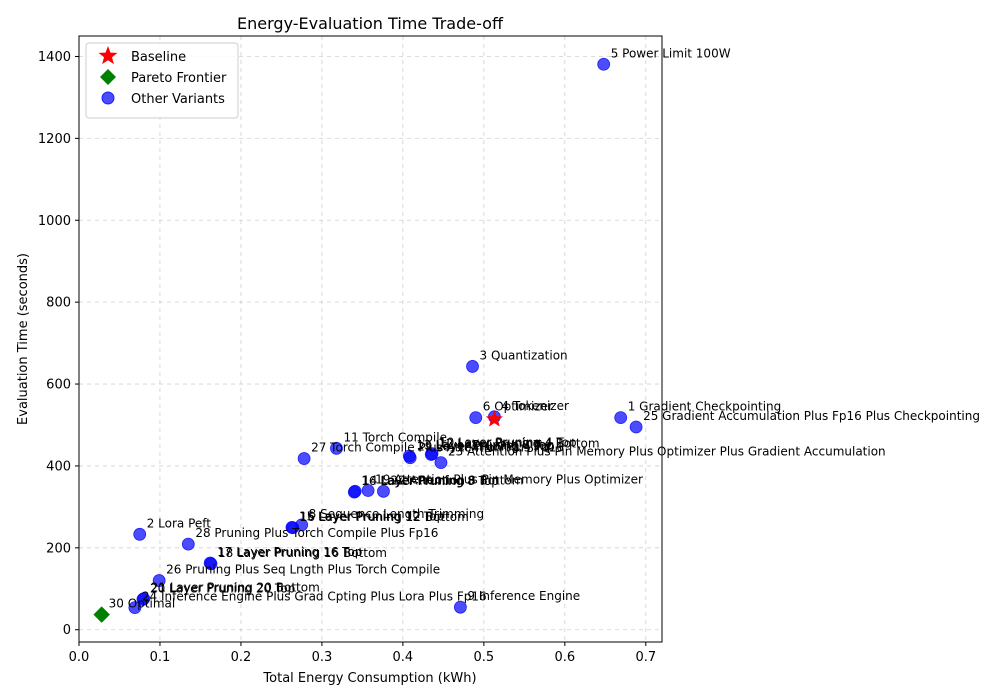 The height and width of the screenshot is (700, 1000). I want to click on point-label: 11 Torch Compile, so click(394, 437).